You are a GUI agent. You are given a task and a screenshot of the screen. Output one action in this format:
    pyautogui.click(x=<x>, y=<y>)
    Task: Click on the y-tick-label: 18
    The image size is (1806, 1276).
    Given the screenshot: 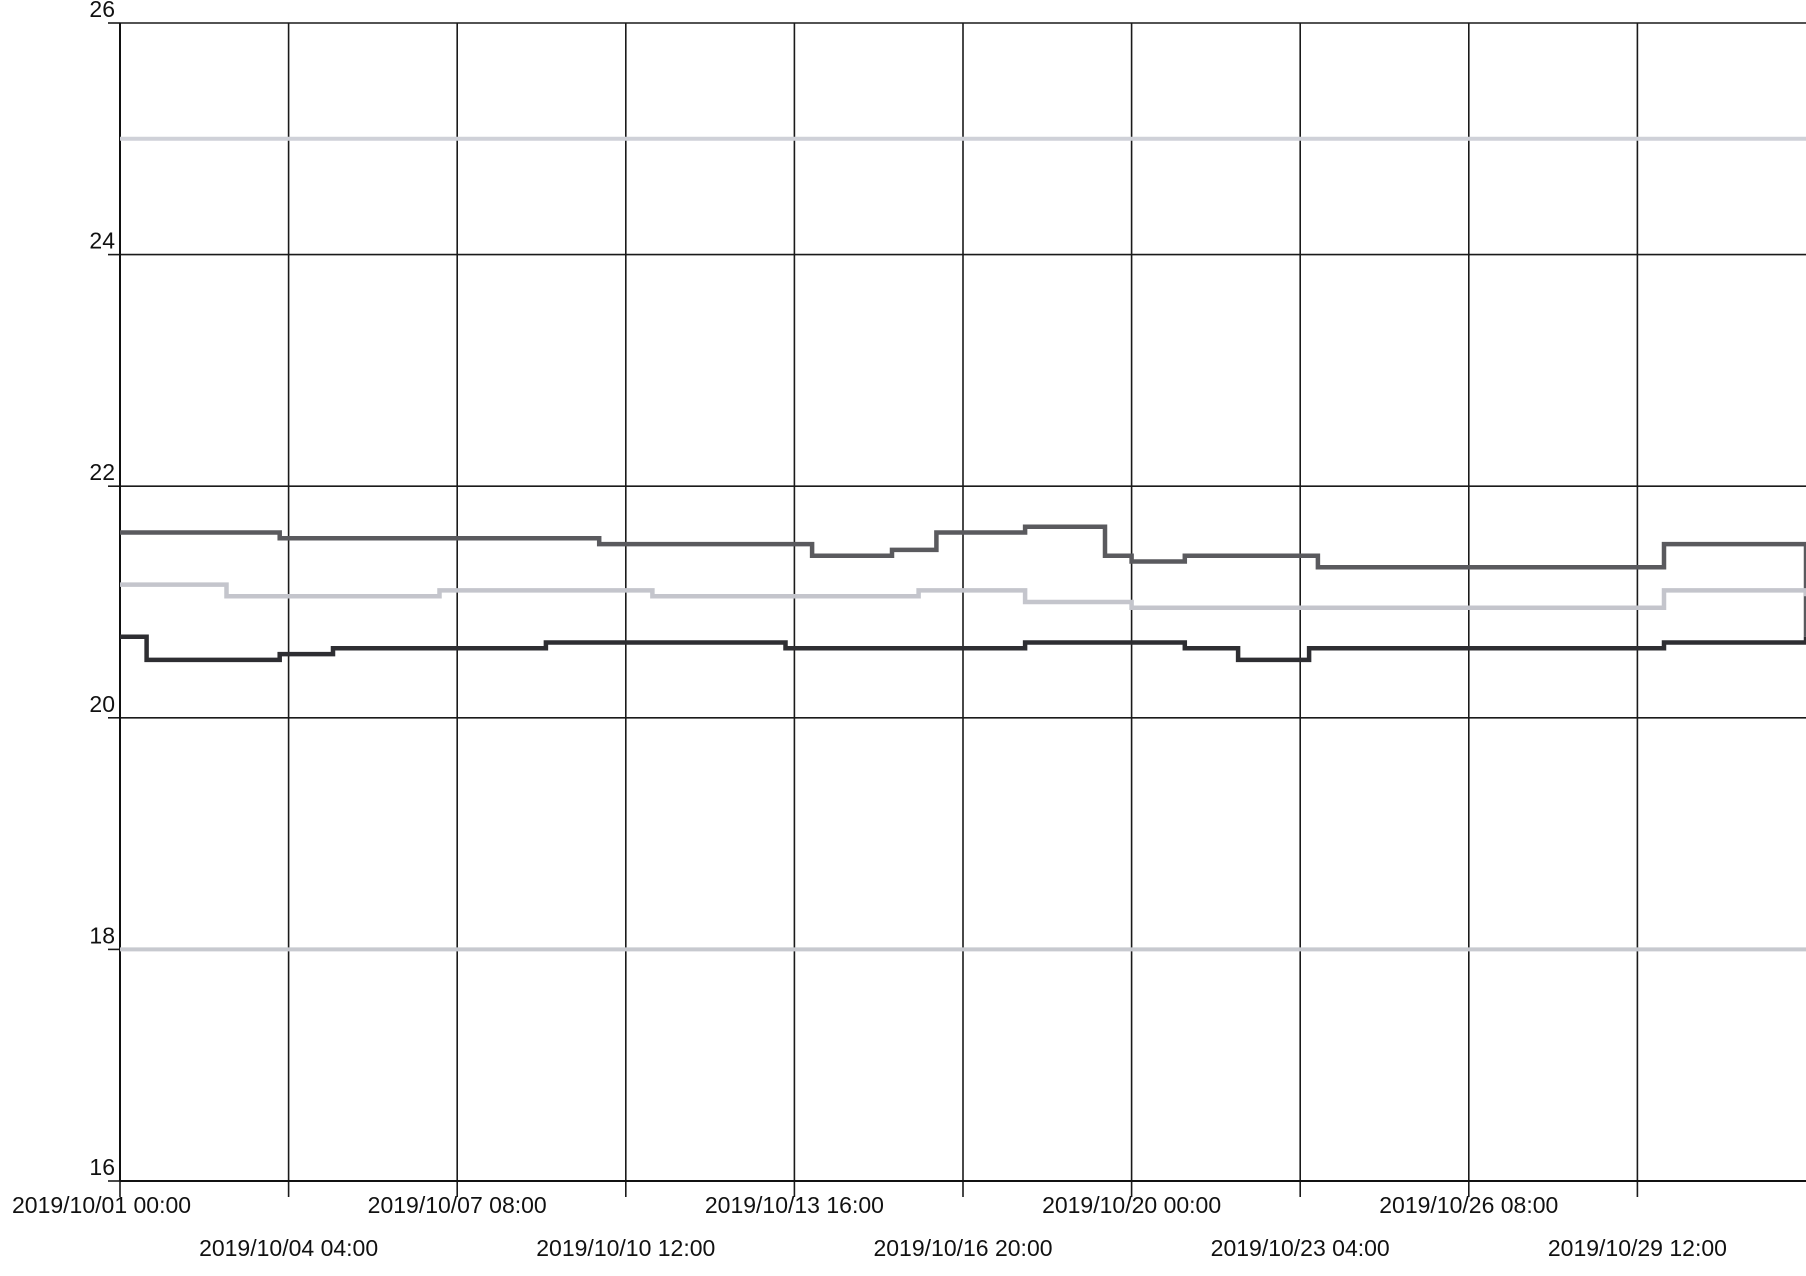 What is the action you would take?
    pyautogui.click(x=102, y=935)
    